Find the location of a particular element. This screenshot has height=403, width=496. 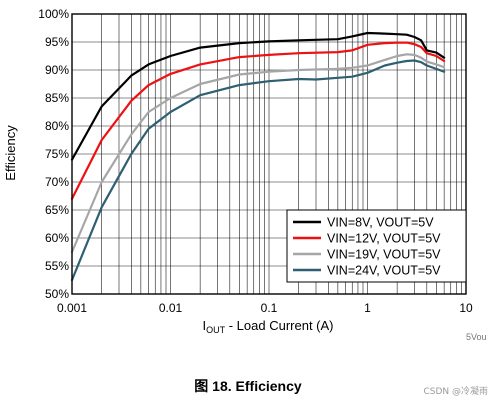

y-tick-label: 70% is located at coordinates (57, 182).